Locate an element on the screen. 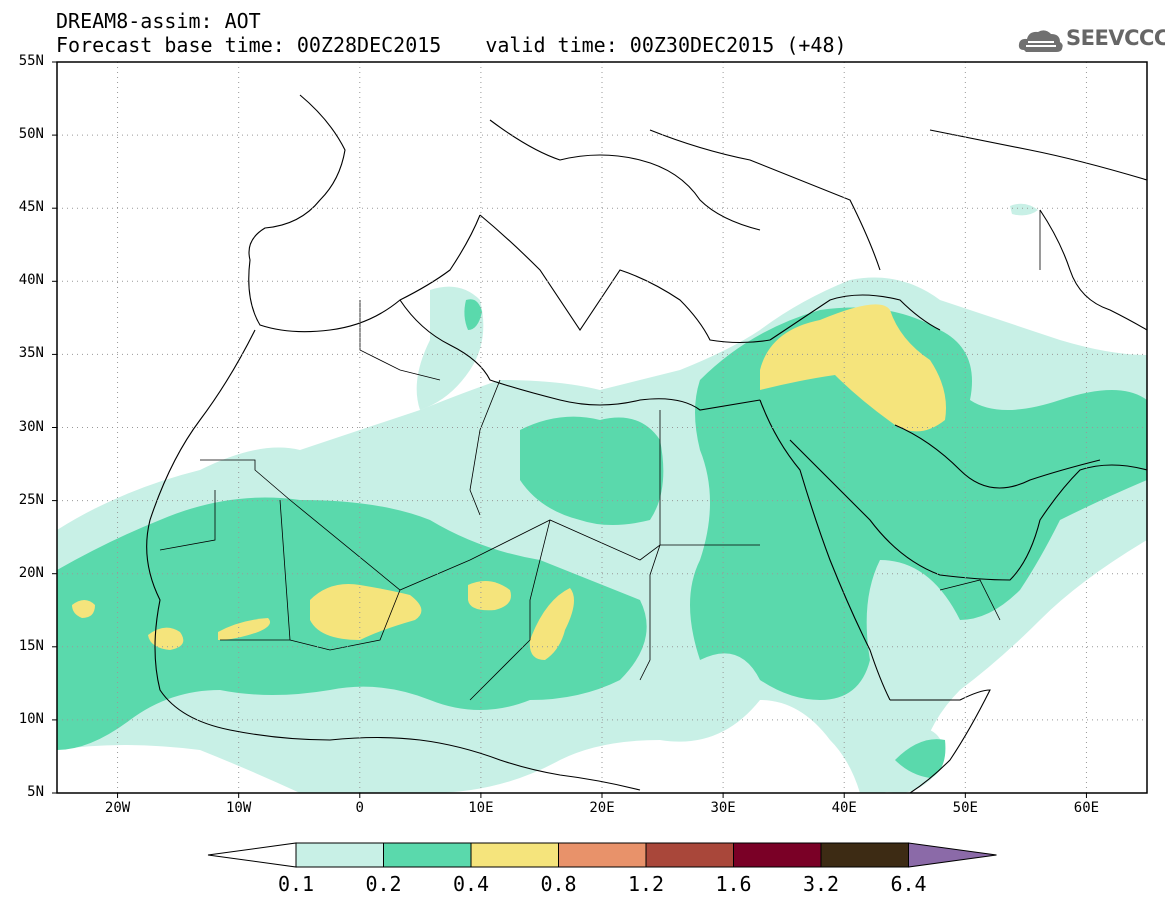  colorbar-label: 1.6 is located at coordinates (733, 884).